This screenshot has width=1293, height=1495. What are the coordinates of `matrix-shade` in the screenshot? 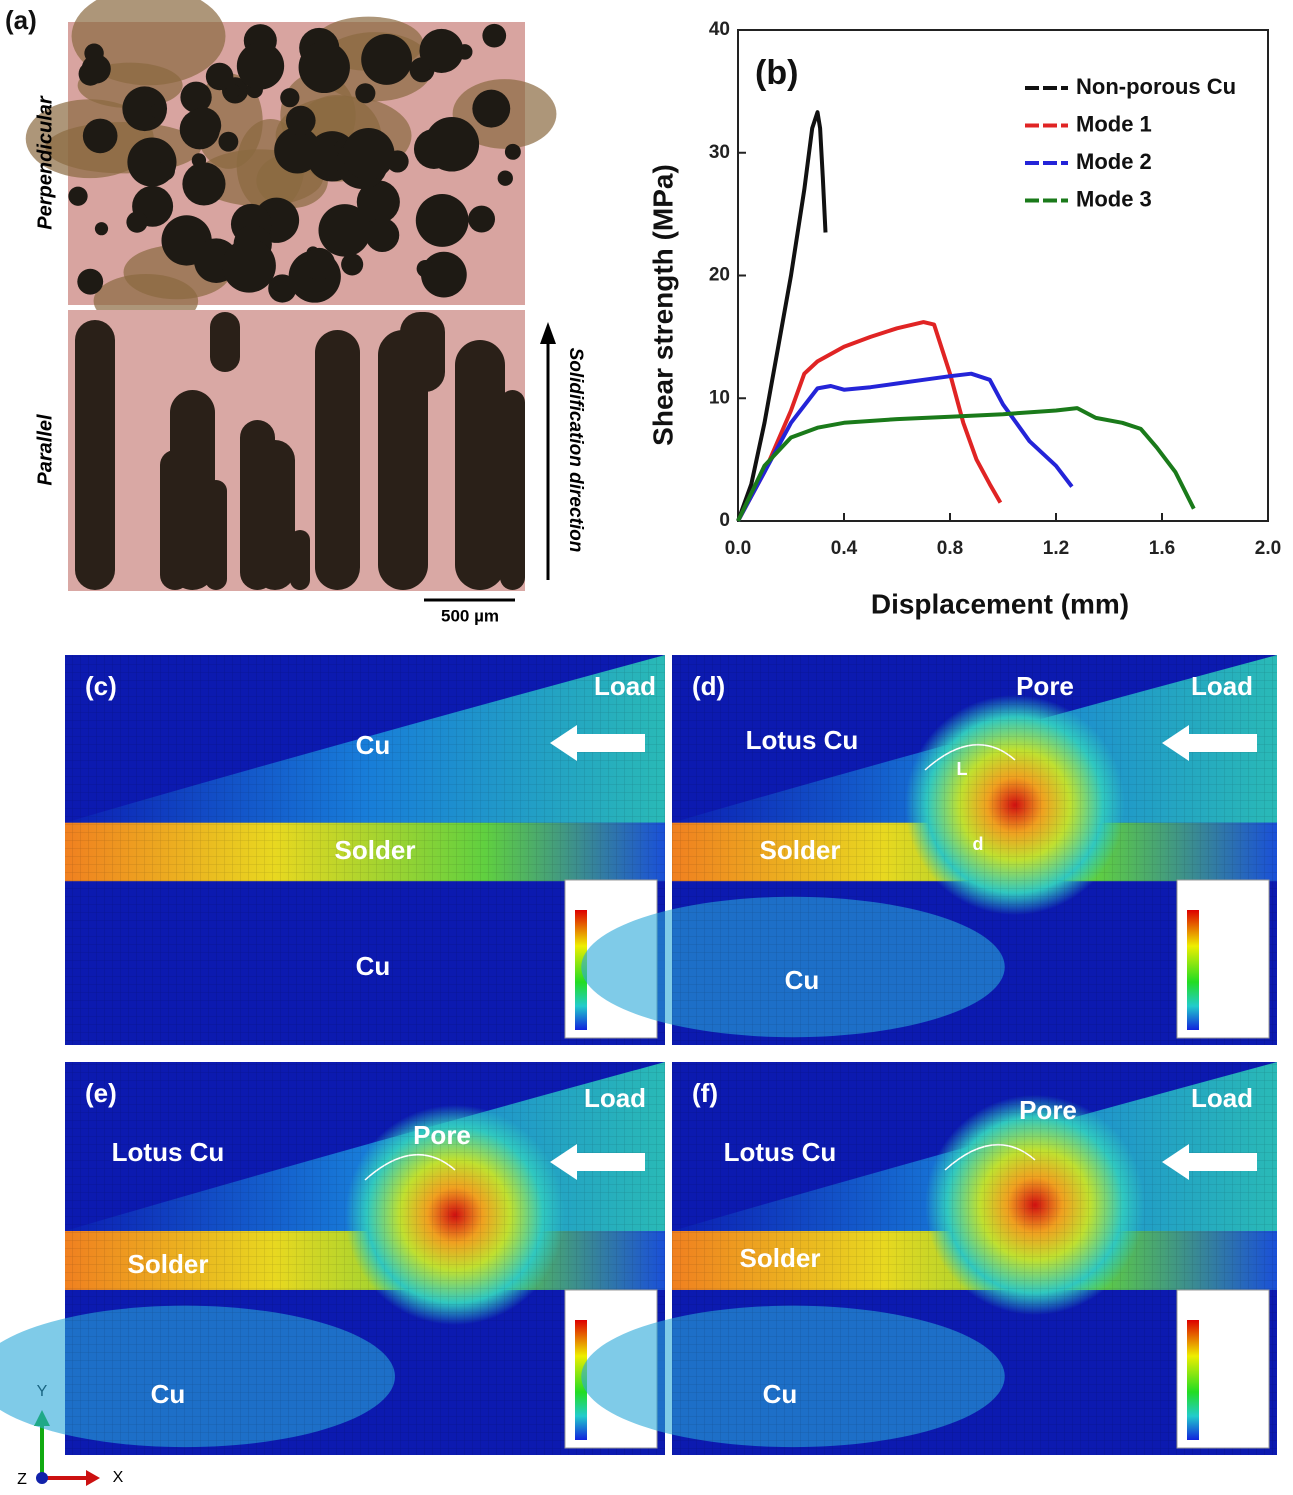 It's located at (148, 43).